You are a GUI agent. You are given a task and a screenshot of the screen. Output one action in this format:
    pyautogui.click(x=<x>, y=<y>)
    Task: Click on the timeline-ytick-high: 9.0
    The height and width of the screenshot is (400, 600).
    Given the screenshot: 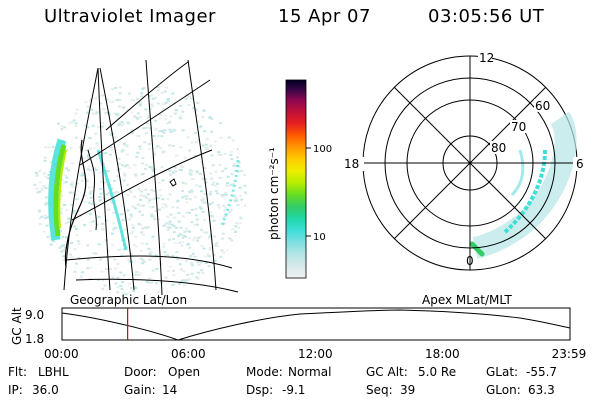 What is the action you would take?
    pyautogui.click(x=34, y=315)
    